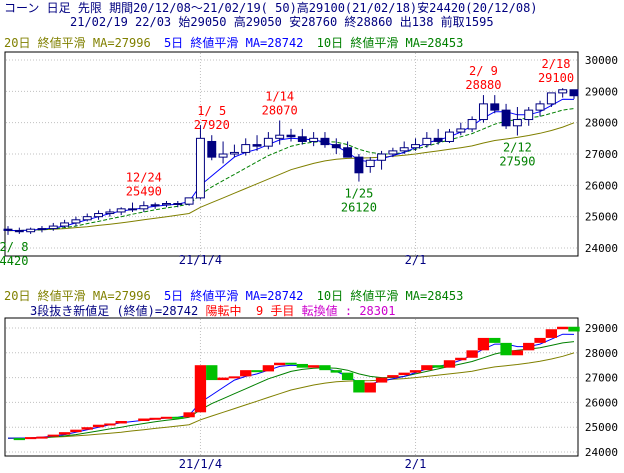 The image size is (624, 473). Describe the element at coordinates (556, 64) in the screenshot. I see `annotation-date: 2/18` at that location.